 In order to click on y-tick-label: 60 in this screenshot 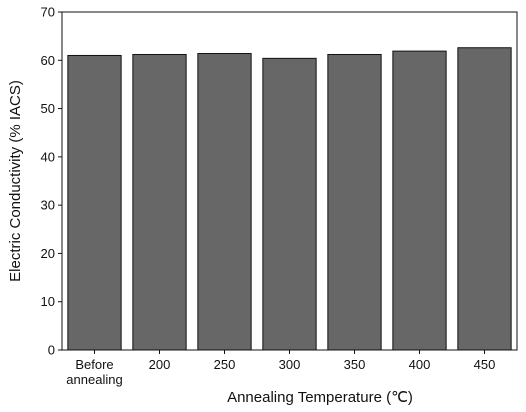, I will do `click(48, 60)`.